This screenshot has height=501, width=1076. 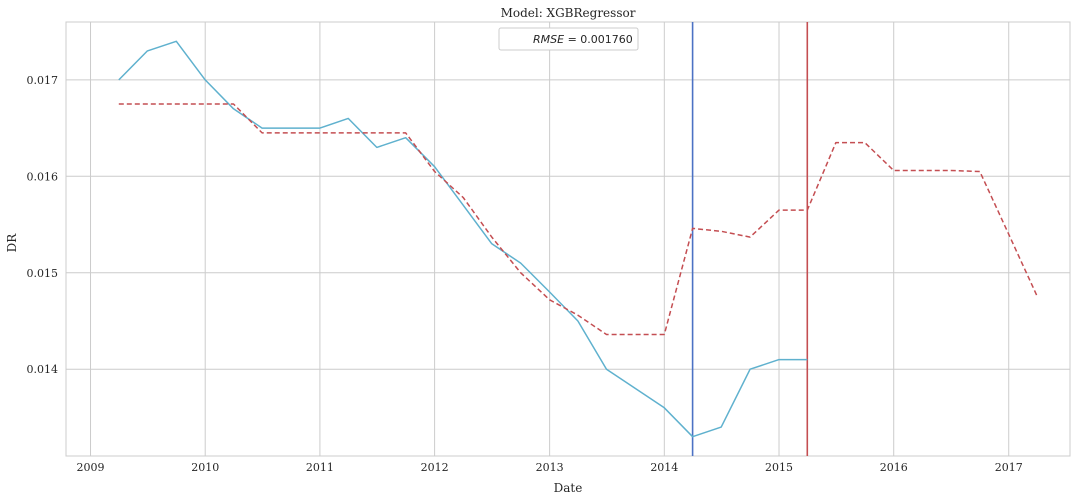 I want to click on x-tick-label: 2015, so click(x=779, y=467).